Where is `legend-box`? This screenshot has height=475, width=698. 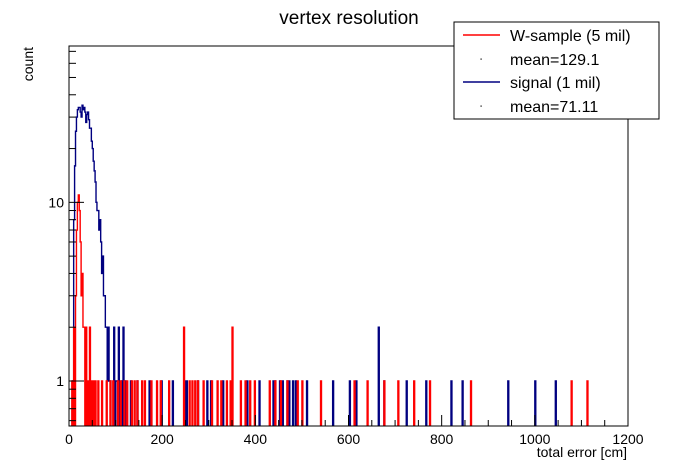 legend-box is located at coordinates (556, 70).